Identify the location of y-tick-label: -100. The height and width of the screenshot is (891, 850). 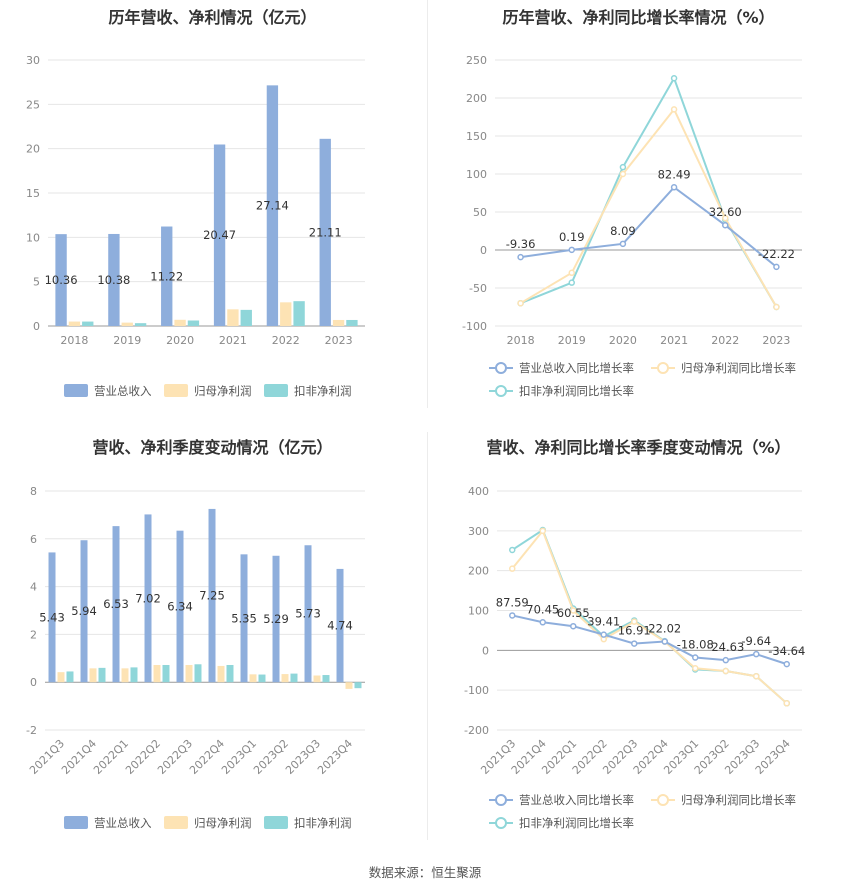
(474, 326).